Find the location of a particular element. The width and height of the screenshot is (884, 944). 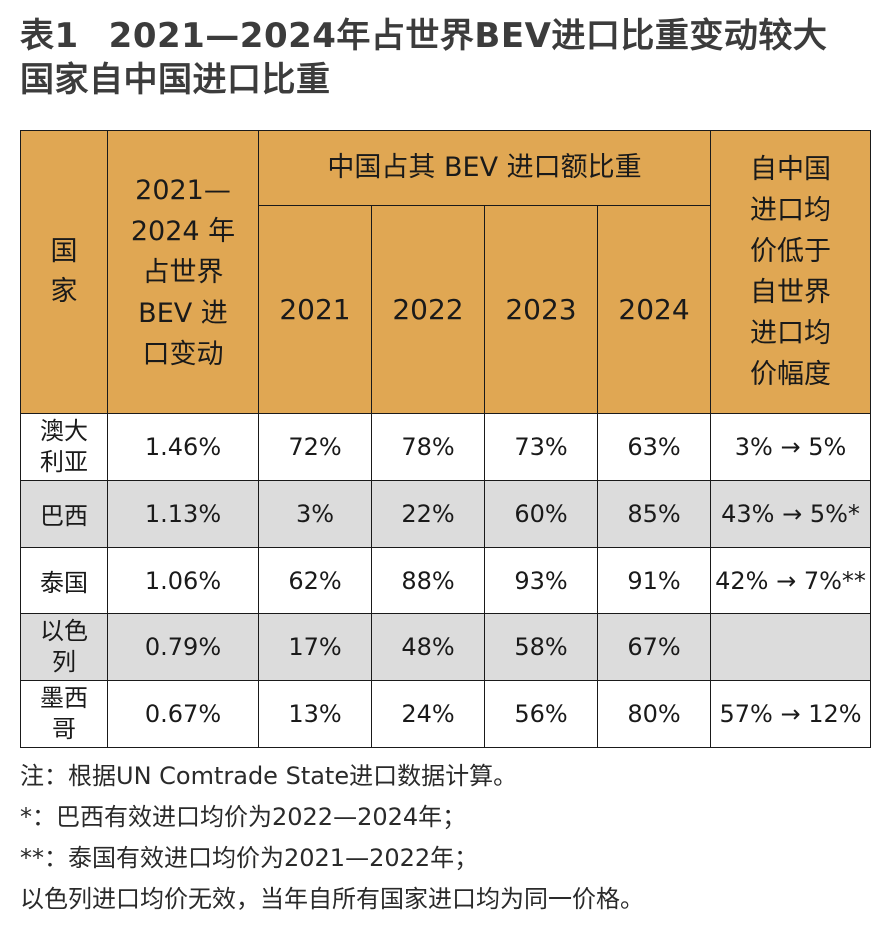

header-country: 国家 is located at coordinates (64, 272).